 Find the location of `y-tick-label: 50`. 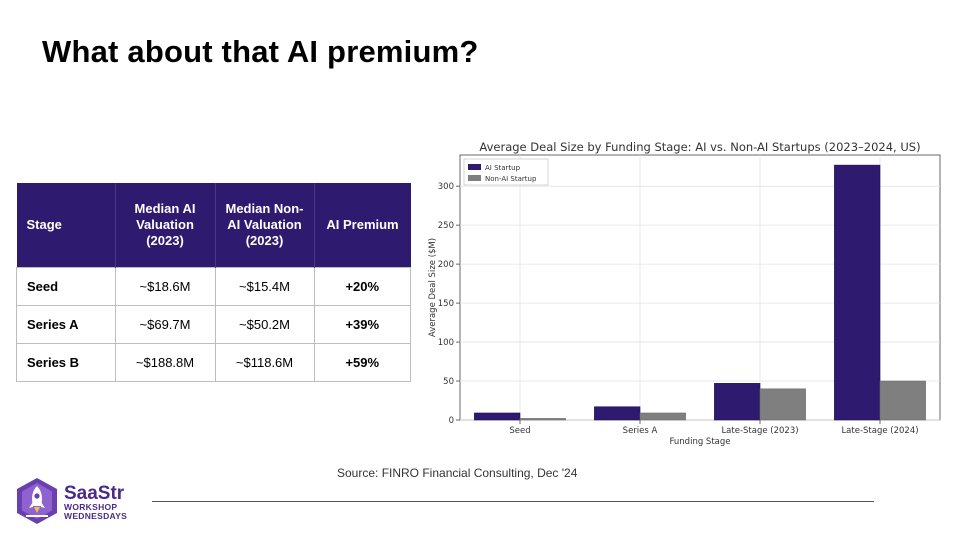

y-tick-label: 50 is located at coordinates (448, 382).